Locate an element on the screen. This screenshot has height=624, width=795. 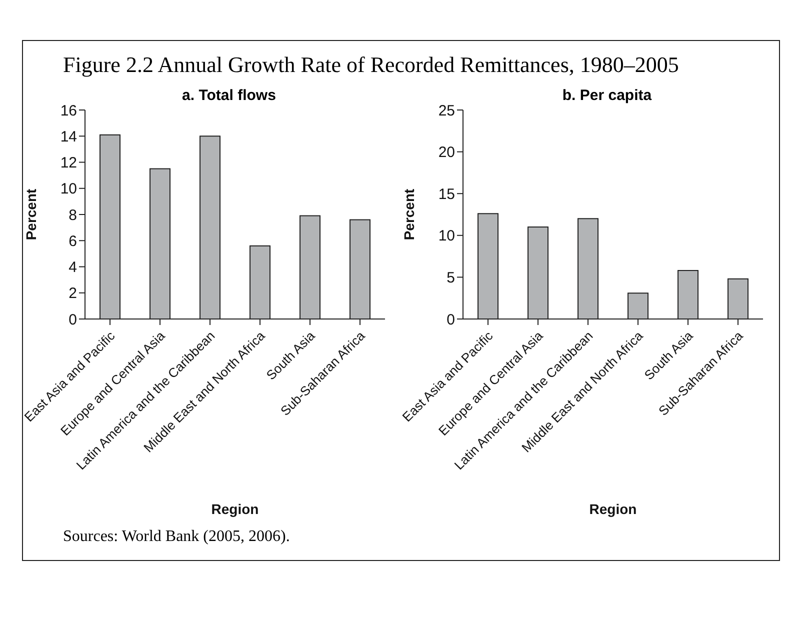
chart-title: Figure 2.2 Annual Growth Rate of Recorded Remittances, 1980–2005 is located at coordinates (371, 64).